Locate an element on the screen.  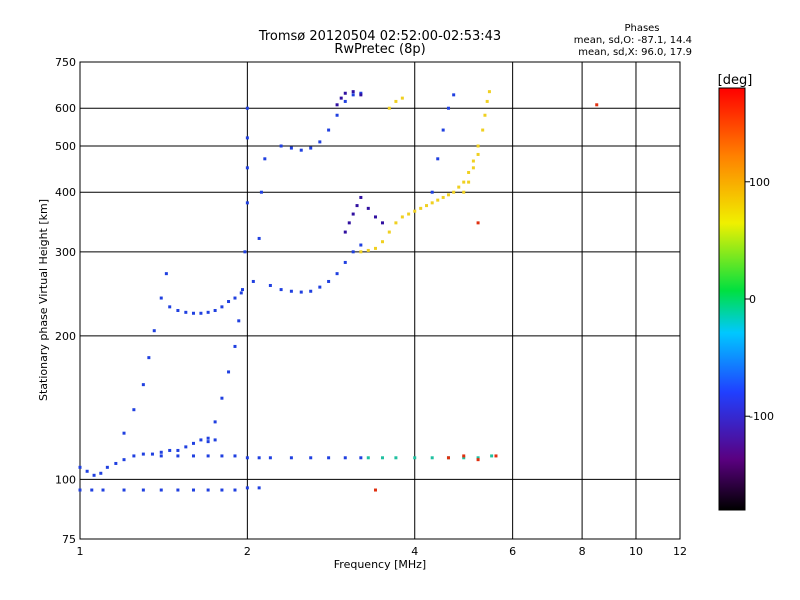
x-tick-label: 1 is located at coordinates (80, 551).